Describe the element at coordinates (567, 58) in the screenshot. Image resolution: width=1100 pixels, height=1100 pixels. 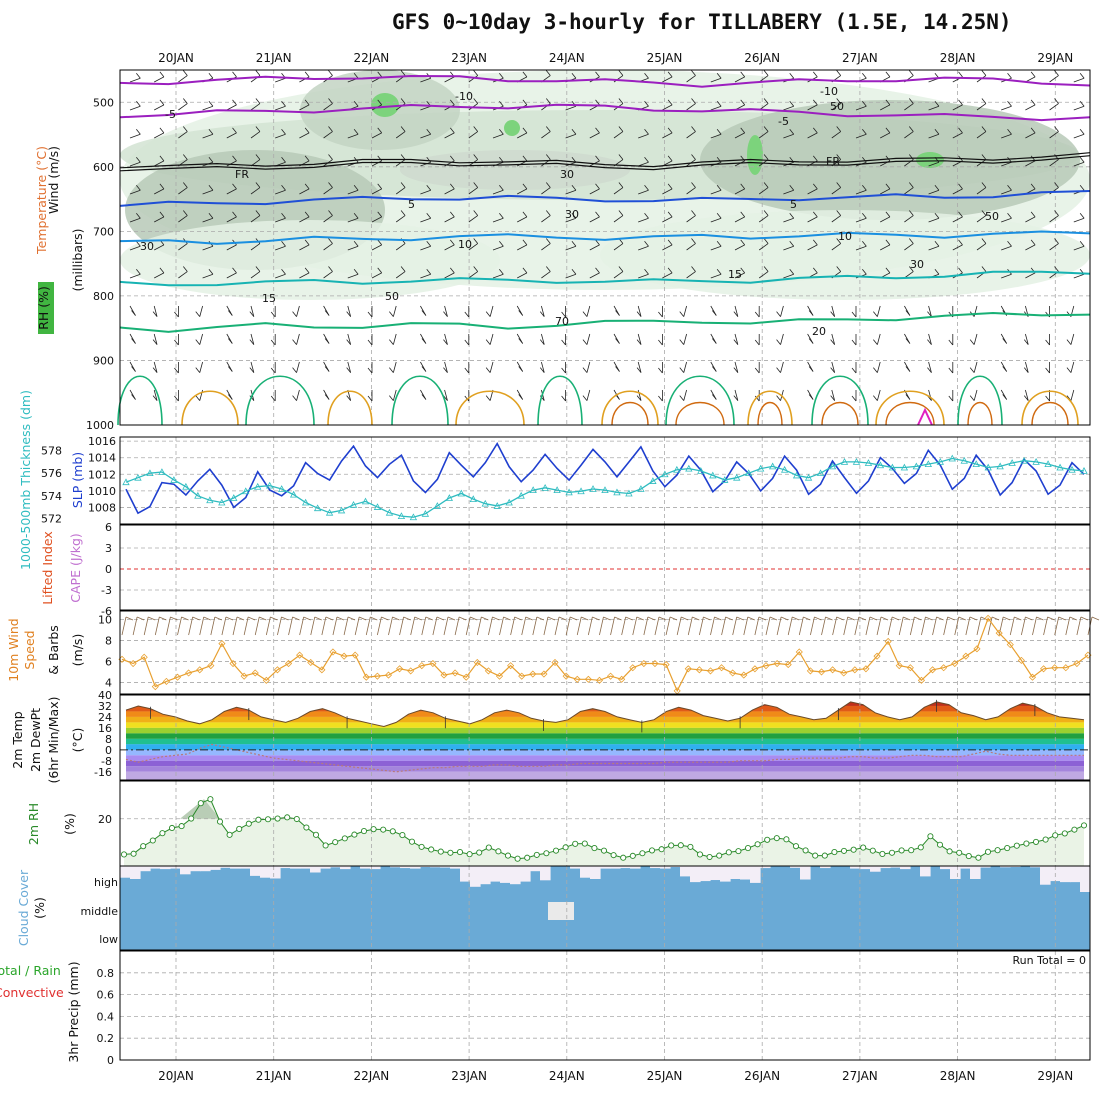
I see `date-label-top: 24JAN` at that location.